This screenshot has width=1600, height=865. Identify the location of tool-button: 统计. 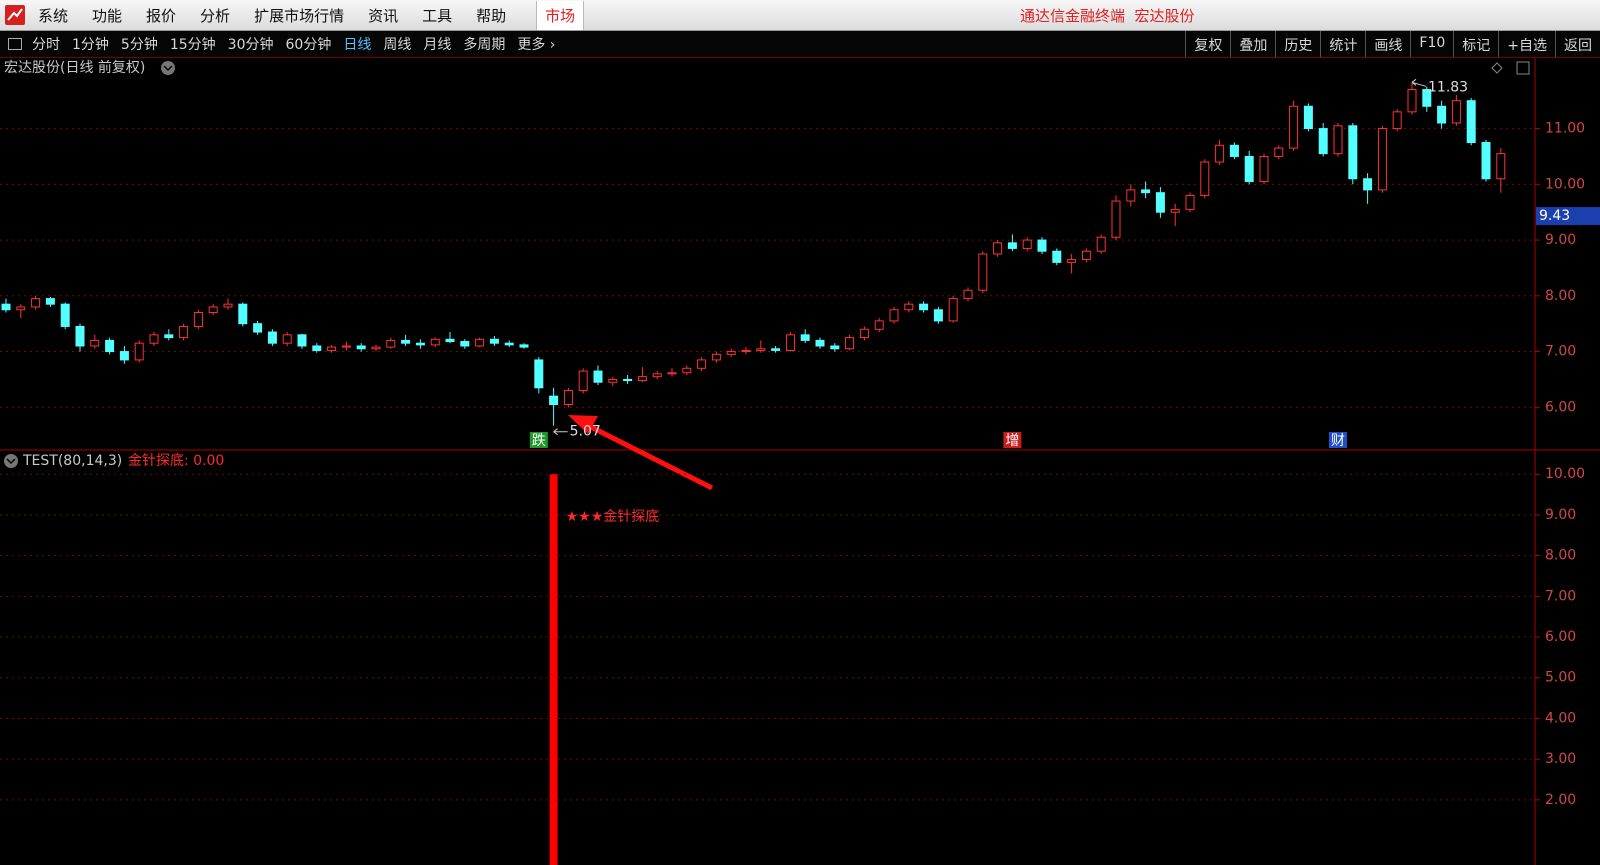
(1342, 44).